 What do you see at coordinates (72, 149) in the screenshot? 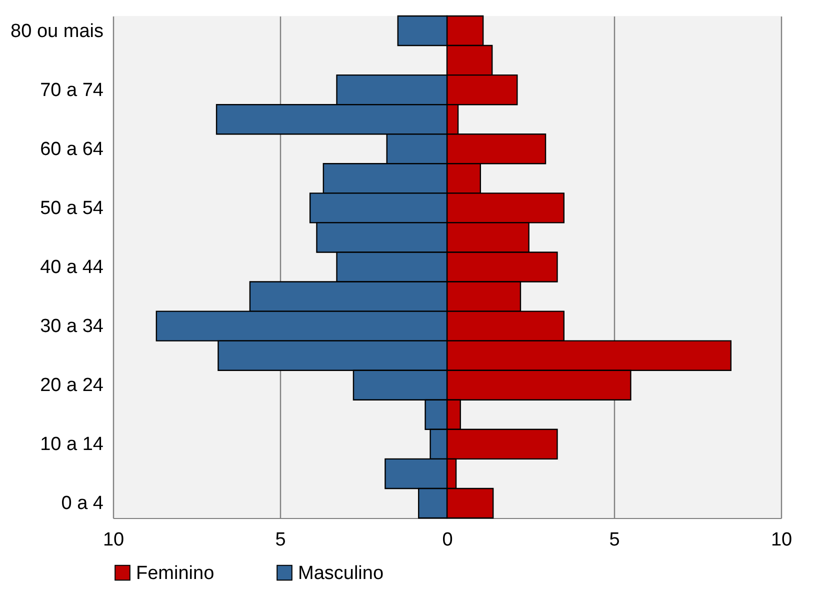
I see `y-tick-label: 60 a 64` at bounding box center [72, 149].